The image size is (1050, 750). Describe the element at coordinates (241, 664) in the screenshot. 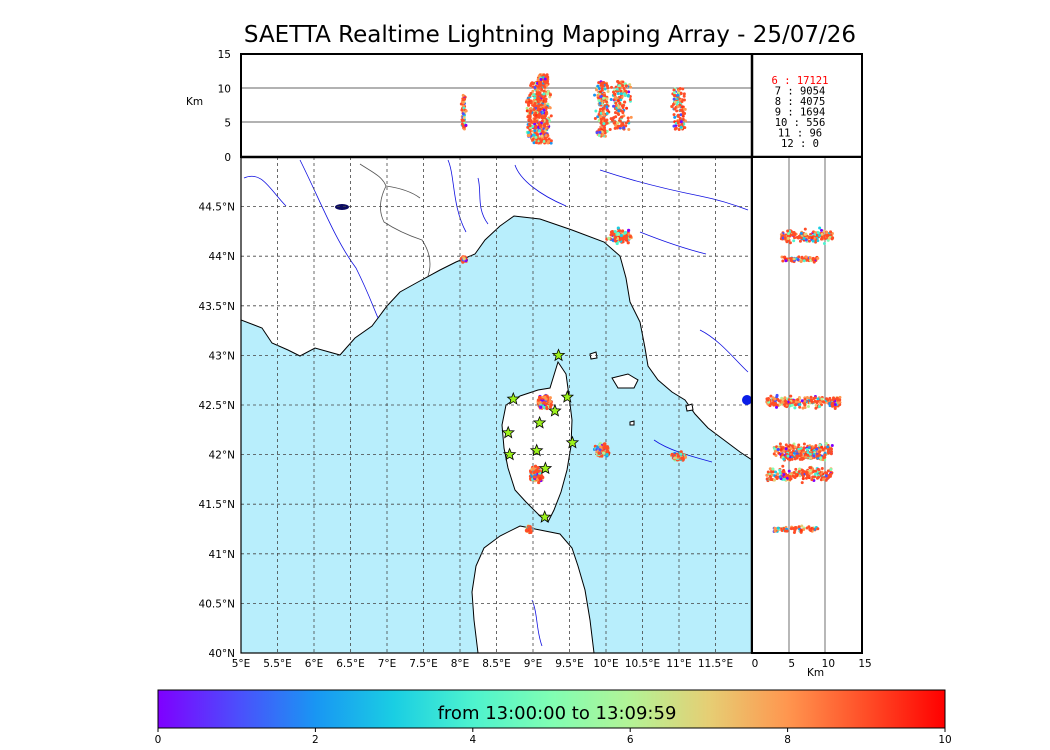

I see `lon-tick-label: 5°E` at that location.